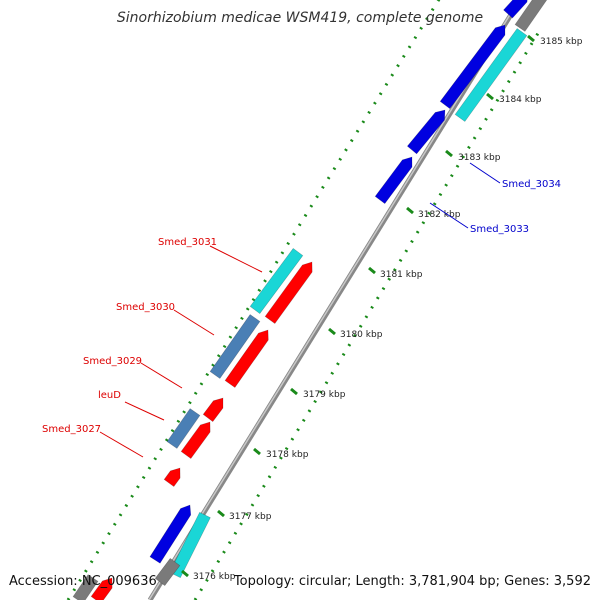 Image resolution: width=600 pixels, height=605 pixels. Describe the element at coordinates (214, 577) in the screenshot. I see `scale-tick-label: 3176 kbp` at that location.